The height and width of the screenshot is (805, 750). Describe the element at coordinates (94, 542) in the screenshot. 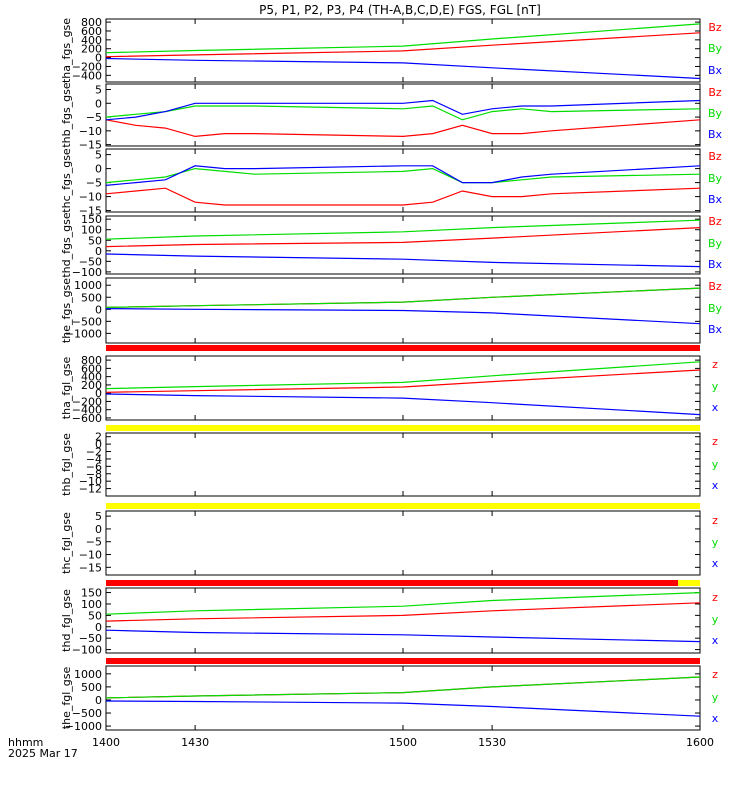

I see `y-tick-label: −5` at that location.